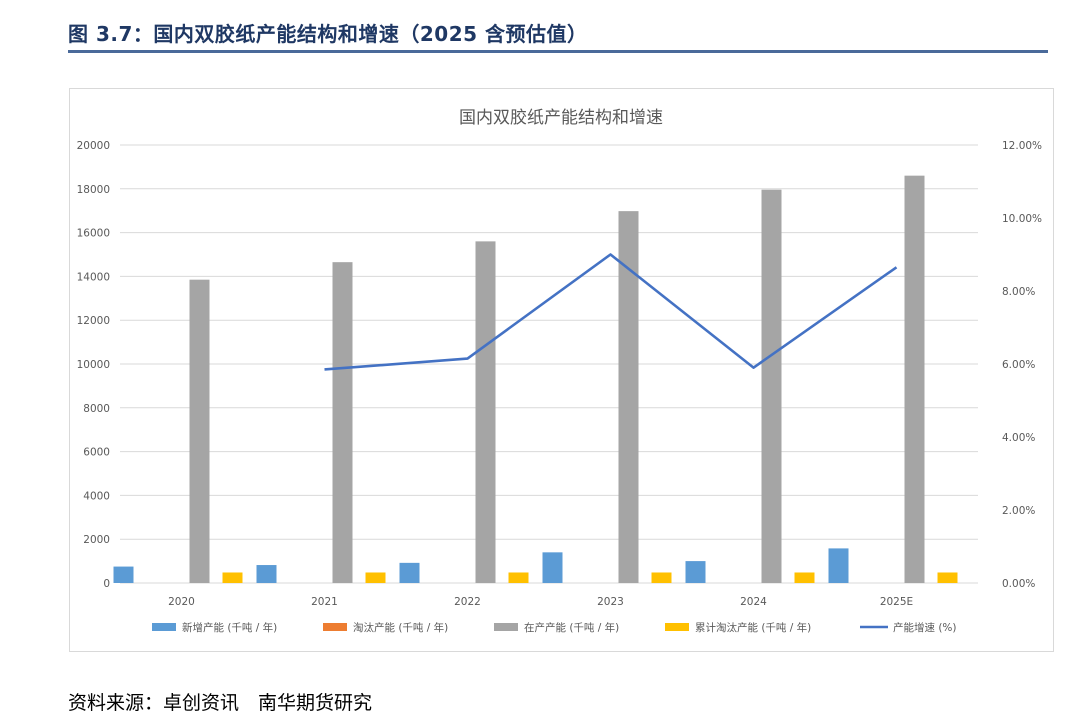  What do you see at coordinates (1018, 365) in the screenshot?
I see `y2-tick-label: 6.00%` at bounding box center [1018, 365].